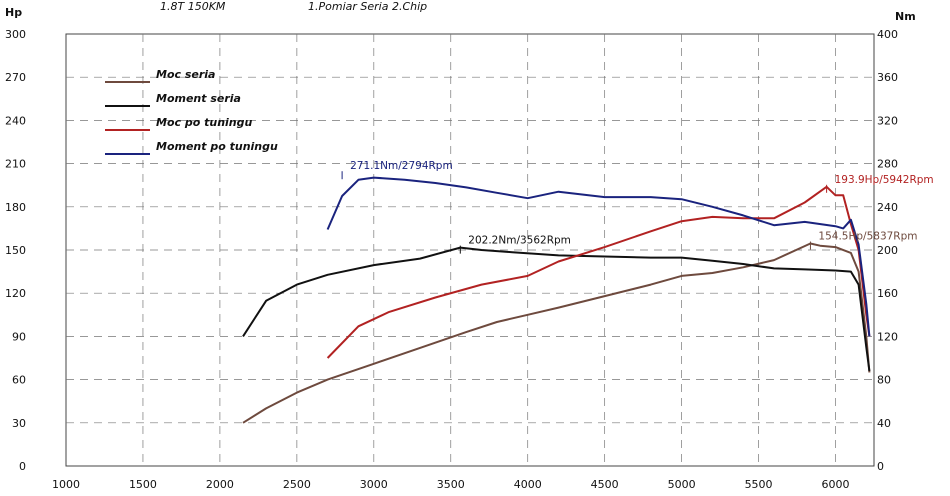  What do you see at coordinates (143, 484) in the screenshot?
I see `x-tick-label: 1500` at bounding box center [143, 484].